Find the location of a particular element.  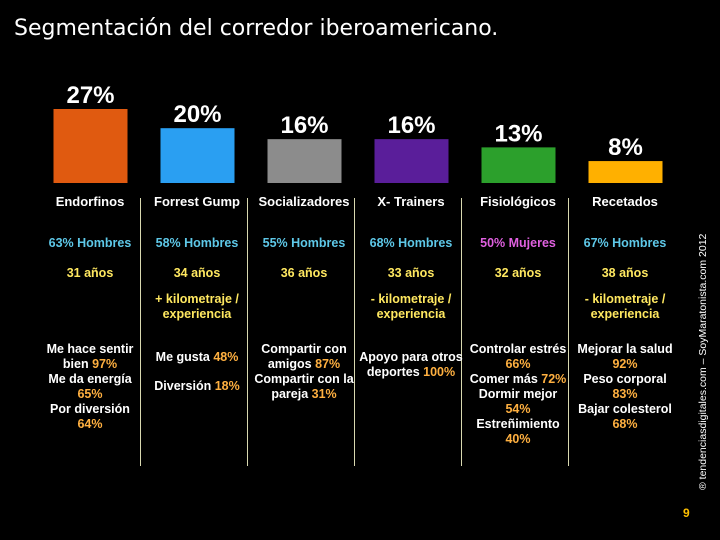

segment-motivations: Apoyo para otros deportes 100% is located at coordinates (411, 365).